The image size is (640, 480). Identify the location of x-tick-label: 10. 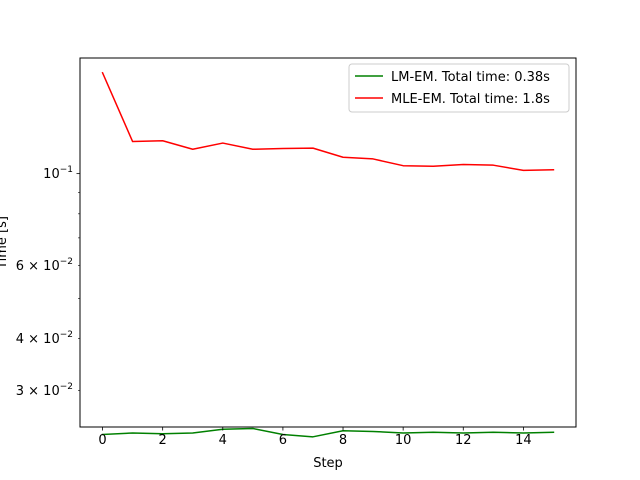
(403, 440).